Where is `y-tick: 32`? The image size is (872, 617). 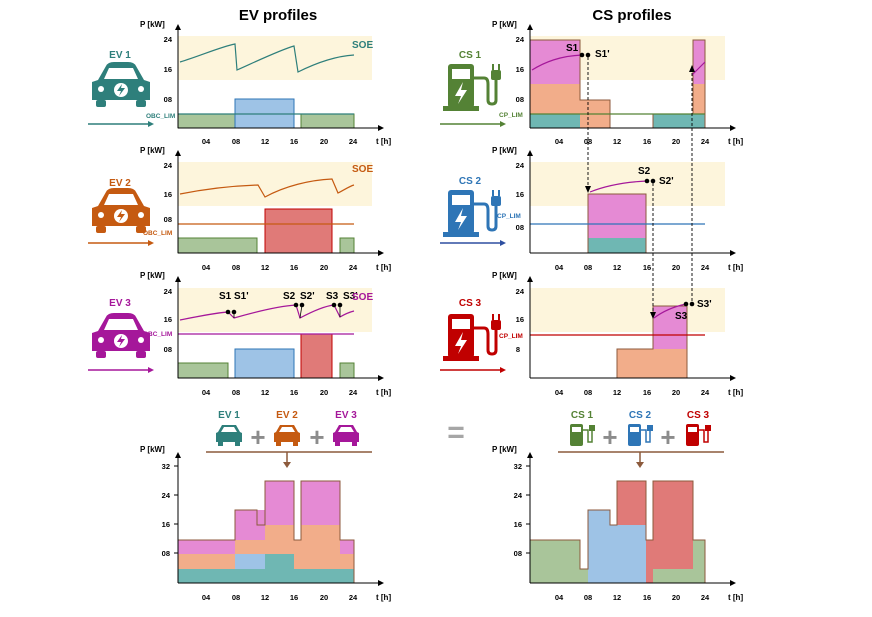
y-tick: 32 is located at coordinates (518, 466).